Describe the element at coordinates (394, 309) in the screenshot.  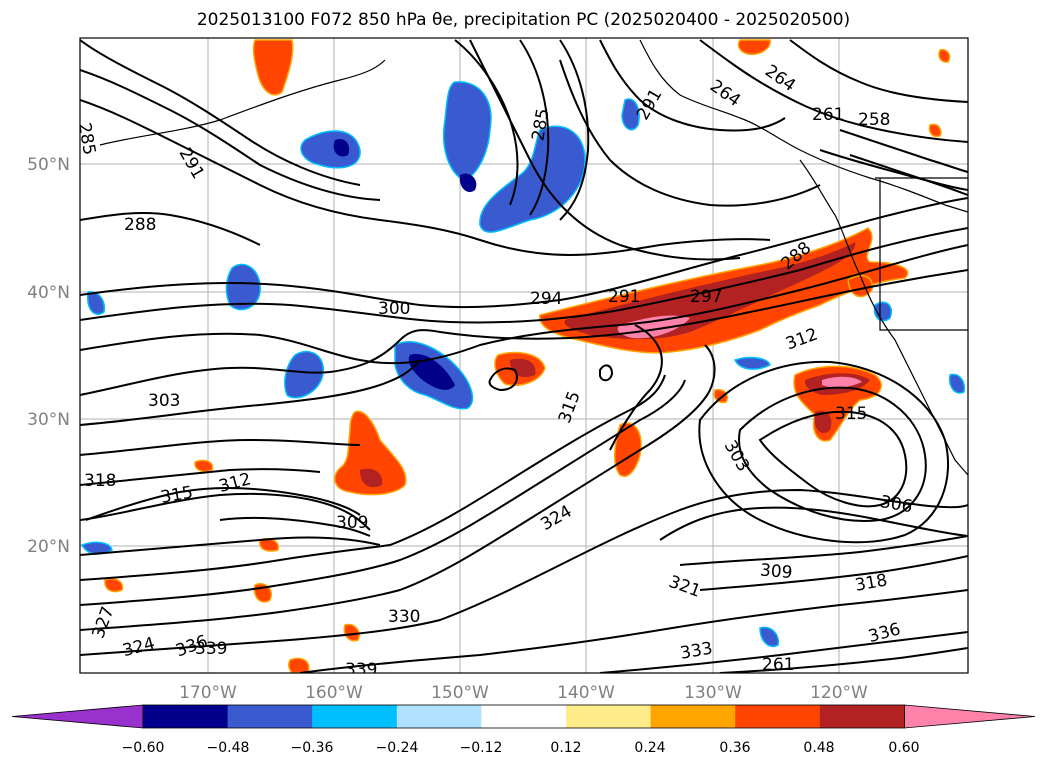
I see `svg-text: 300` at that location.